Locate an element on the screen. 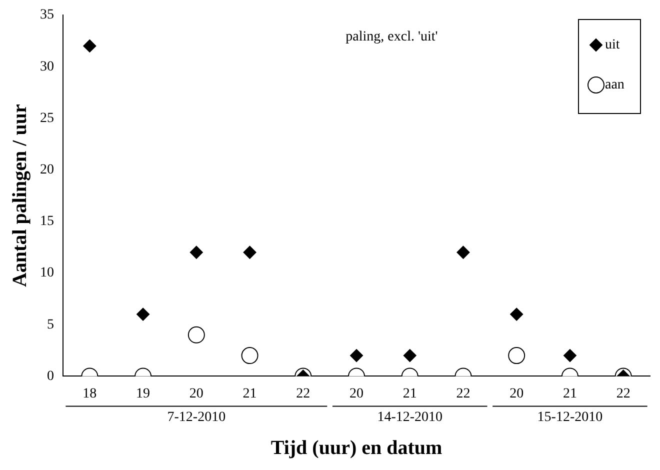  y-tick-label: 0 is located at coordinates (50, 376).